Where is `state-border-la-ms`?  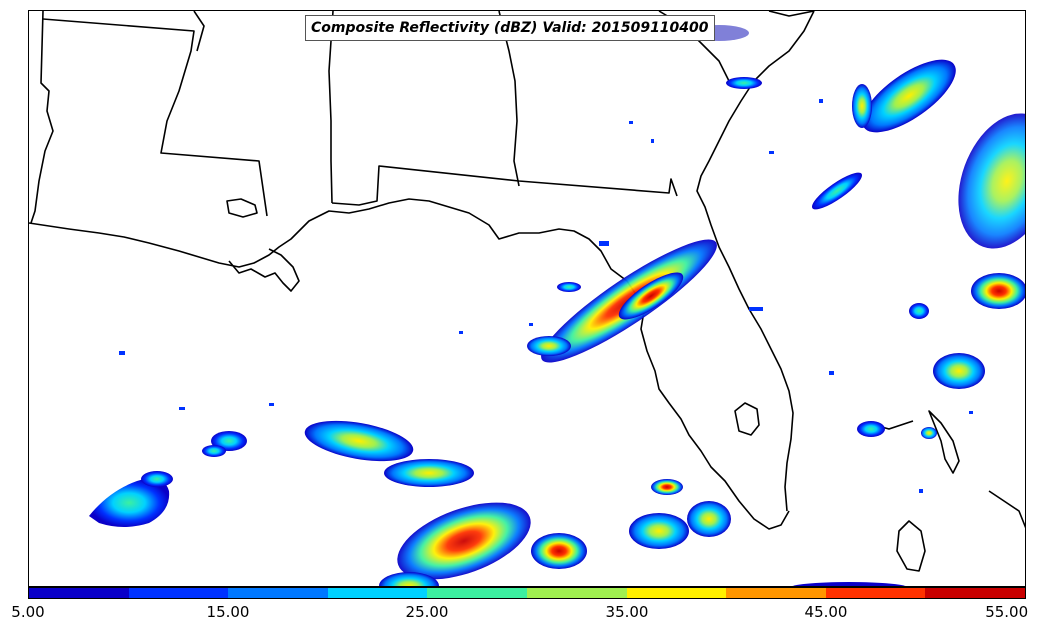 state-border-la-ms is located at coordinates (155, 117).